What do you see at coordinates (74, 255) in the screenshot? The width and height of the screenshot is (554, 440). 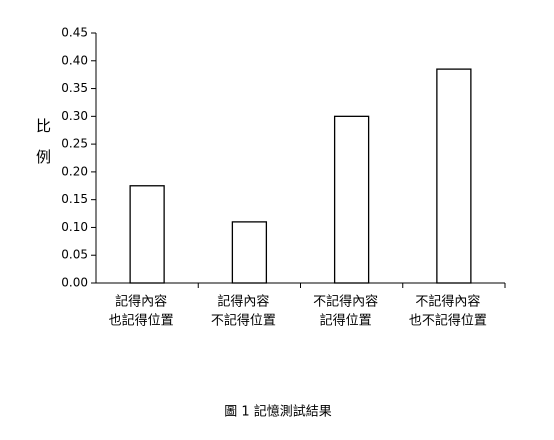 I see `y-tick-label: 0.05` at bounding box center [74, 255].